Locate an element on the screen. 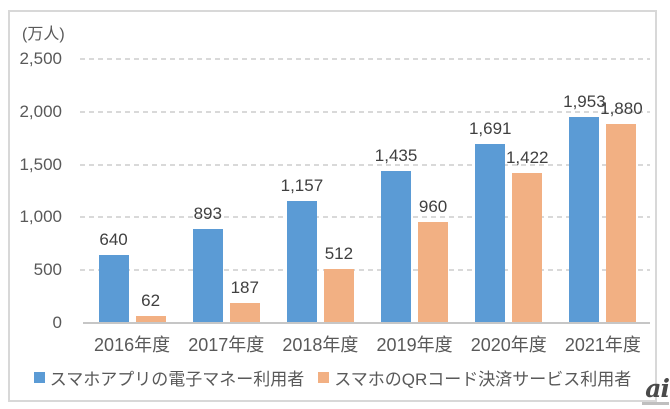  bar-emoney-2016年度 is located at coordinates (113, 289).